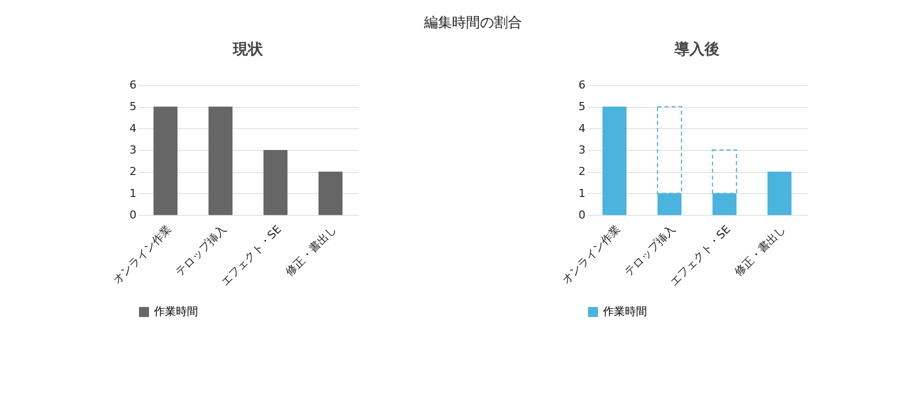 This screenshot has width=900, height=400. Describe the element at coordinates (472, 23) in the screenshot. I see `text: 編集時間の割合` at that location.